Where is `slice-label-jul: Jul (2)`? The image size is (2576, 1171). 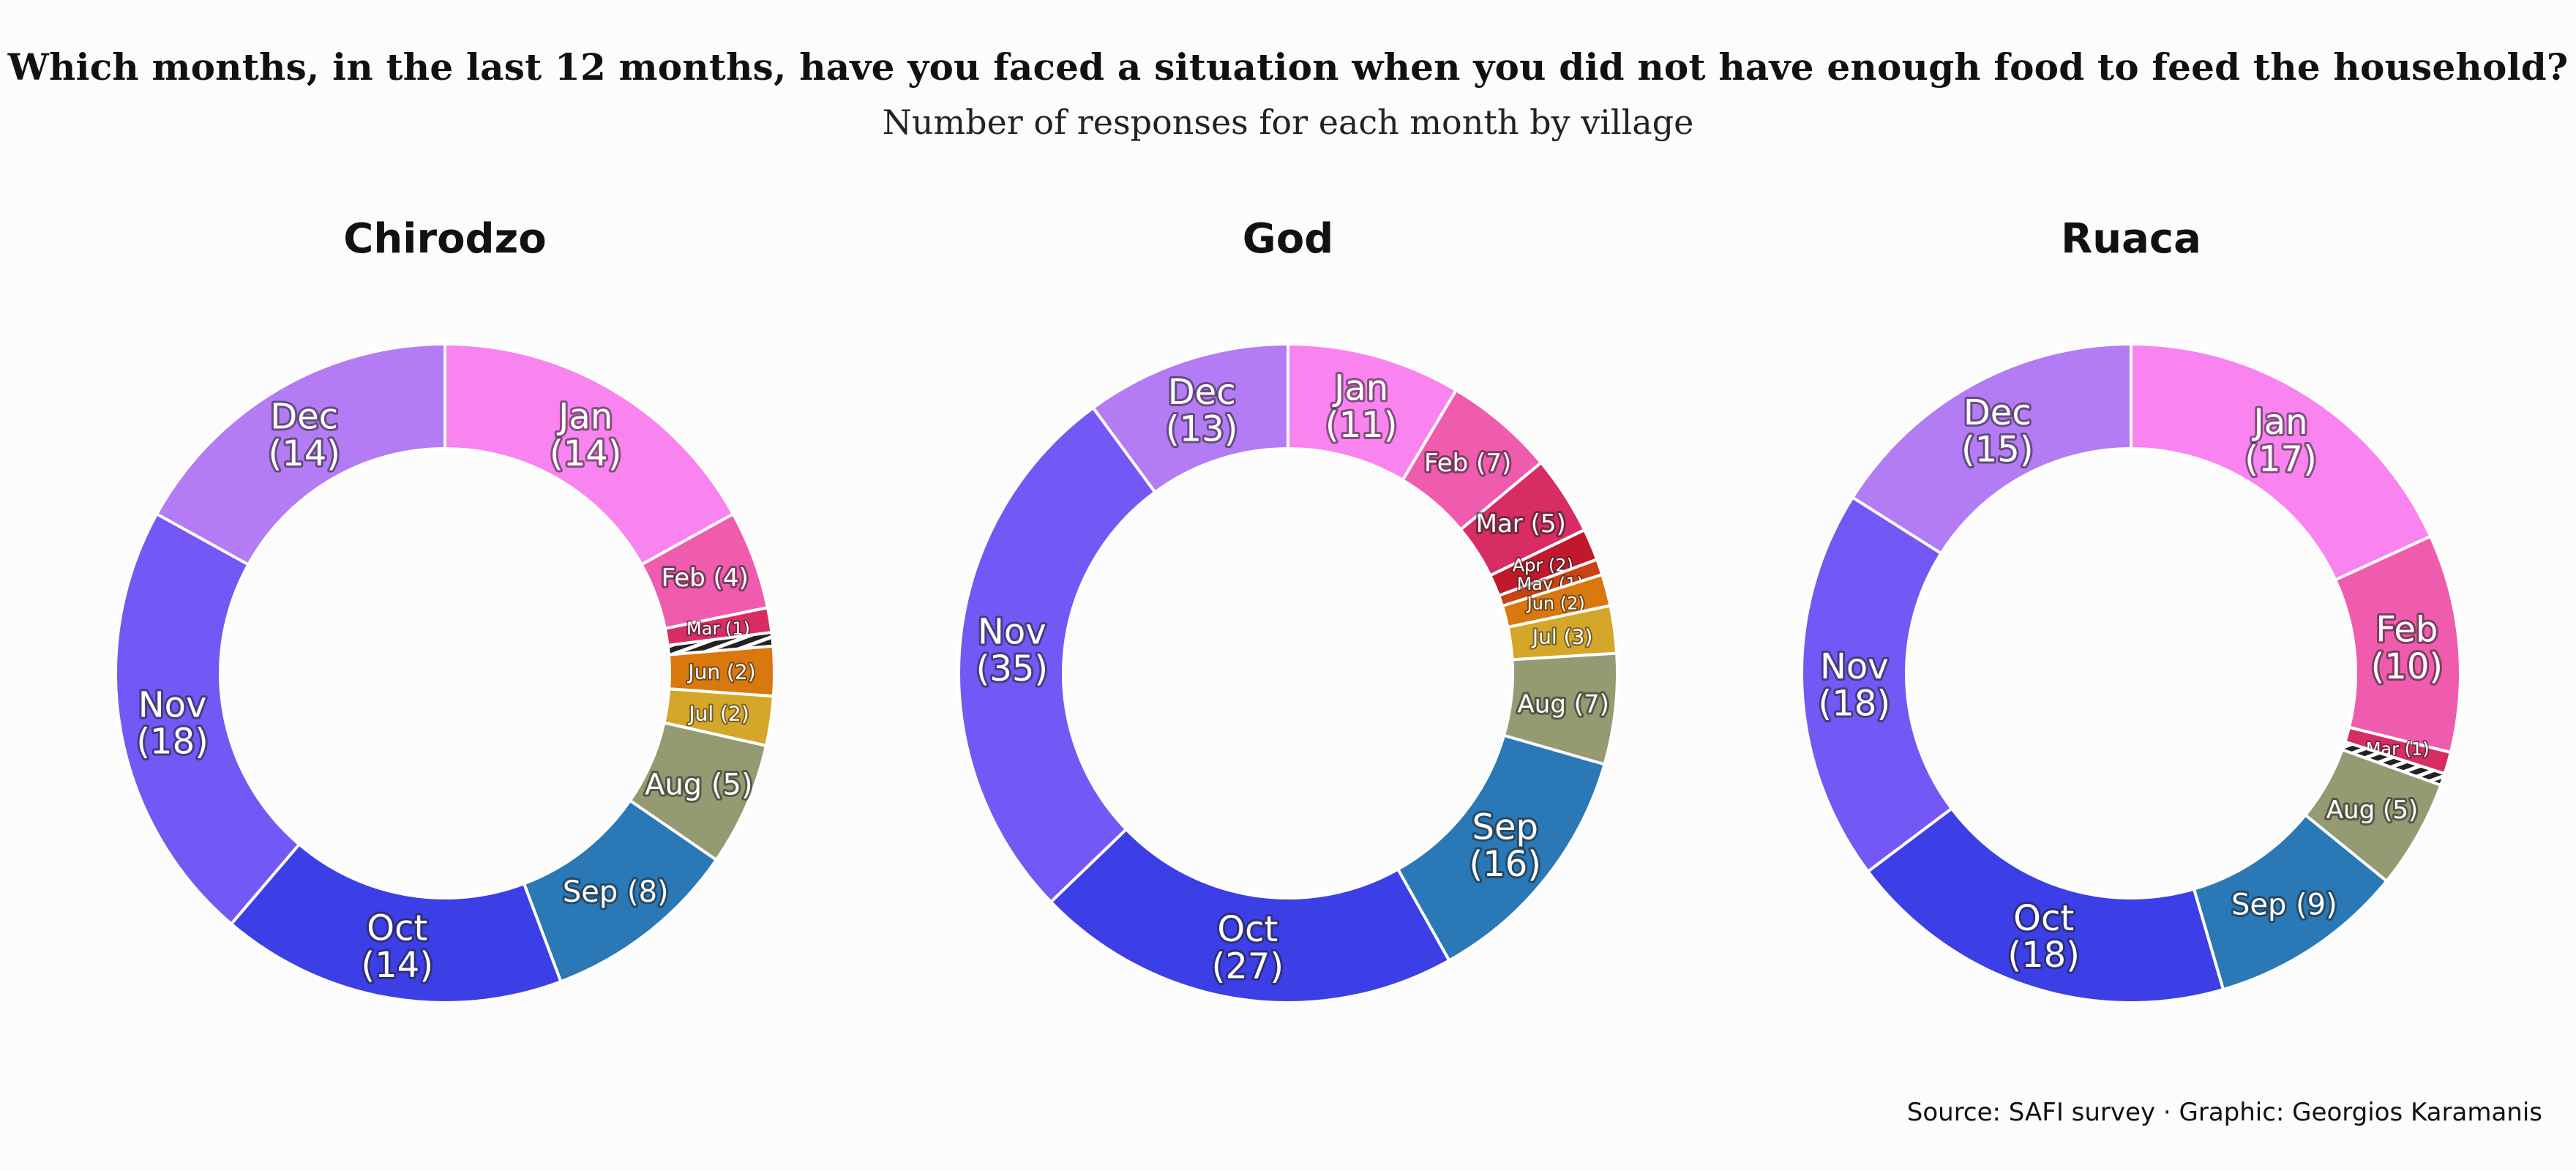
slice-label-jul: Jul (2) is located at coordinates (718, 714).